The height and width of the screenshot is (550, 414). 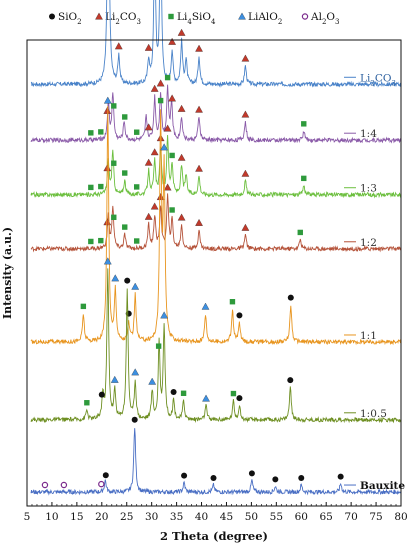 What do you see at coordinates (382, 486) in the screenshot?
I see `series-label: Bauxite` at bounding box center [382, 486].